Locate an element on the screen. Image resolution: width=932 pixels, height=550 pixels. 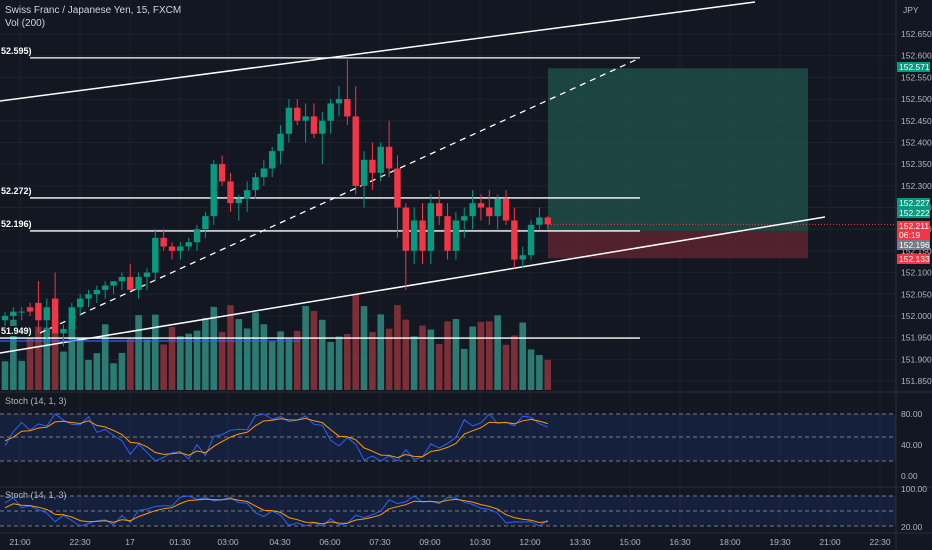
price-tick-label: 152.550 is located at coordinates (916, 77).